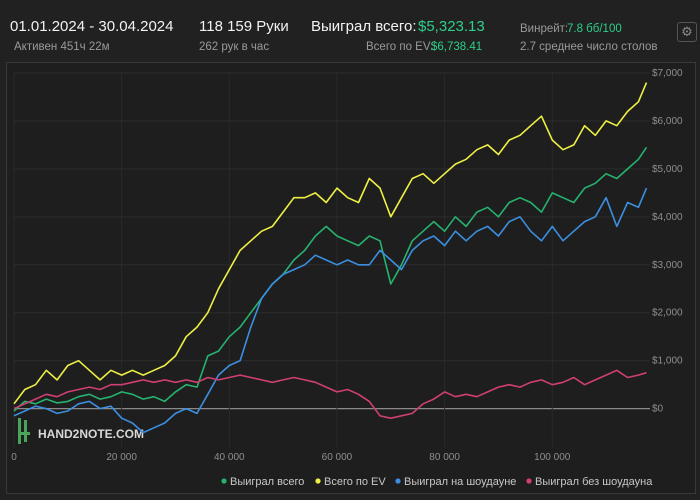 The width and height of the screenshot is (700, 500). Describe the element at coordinates (14, 457) in the screenshot. I see `x-tick-label: 0` at that location.